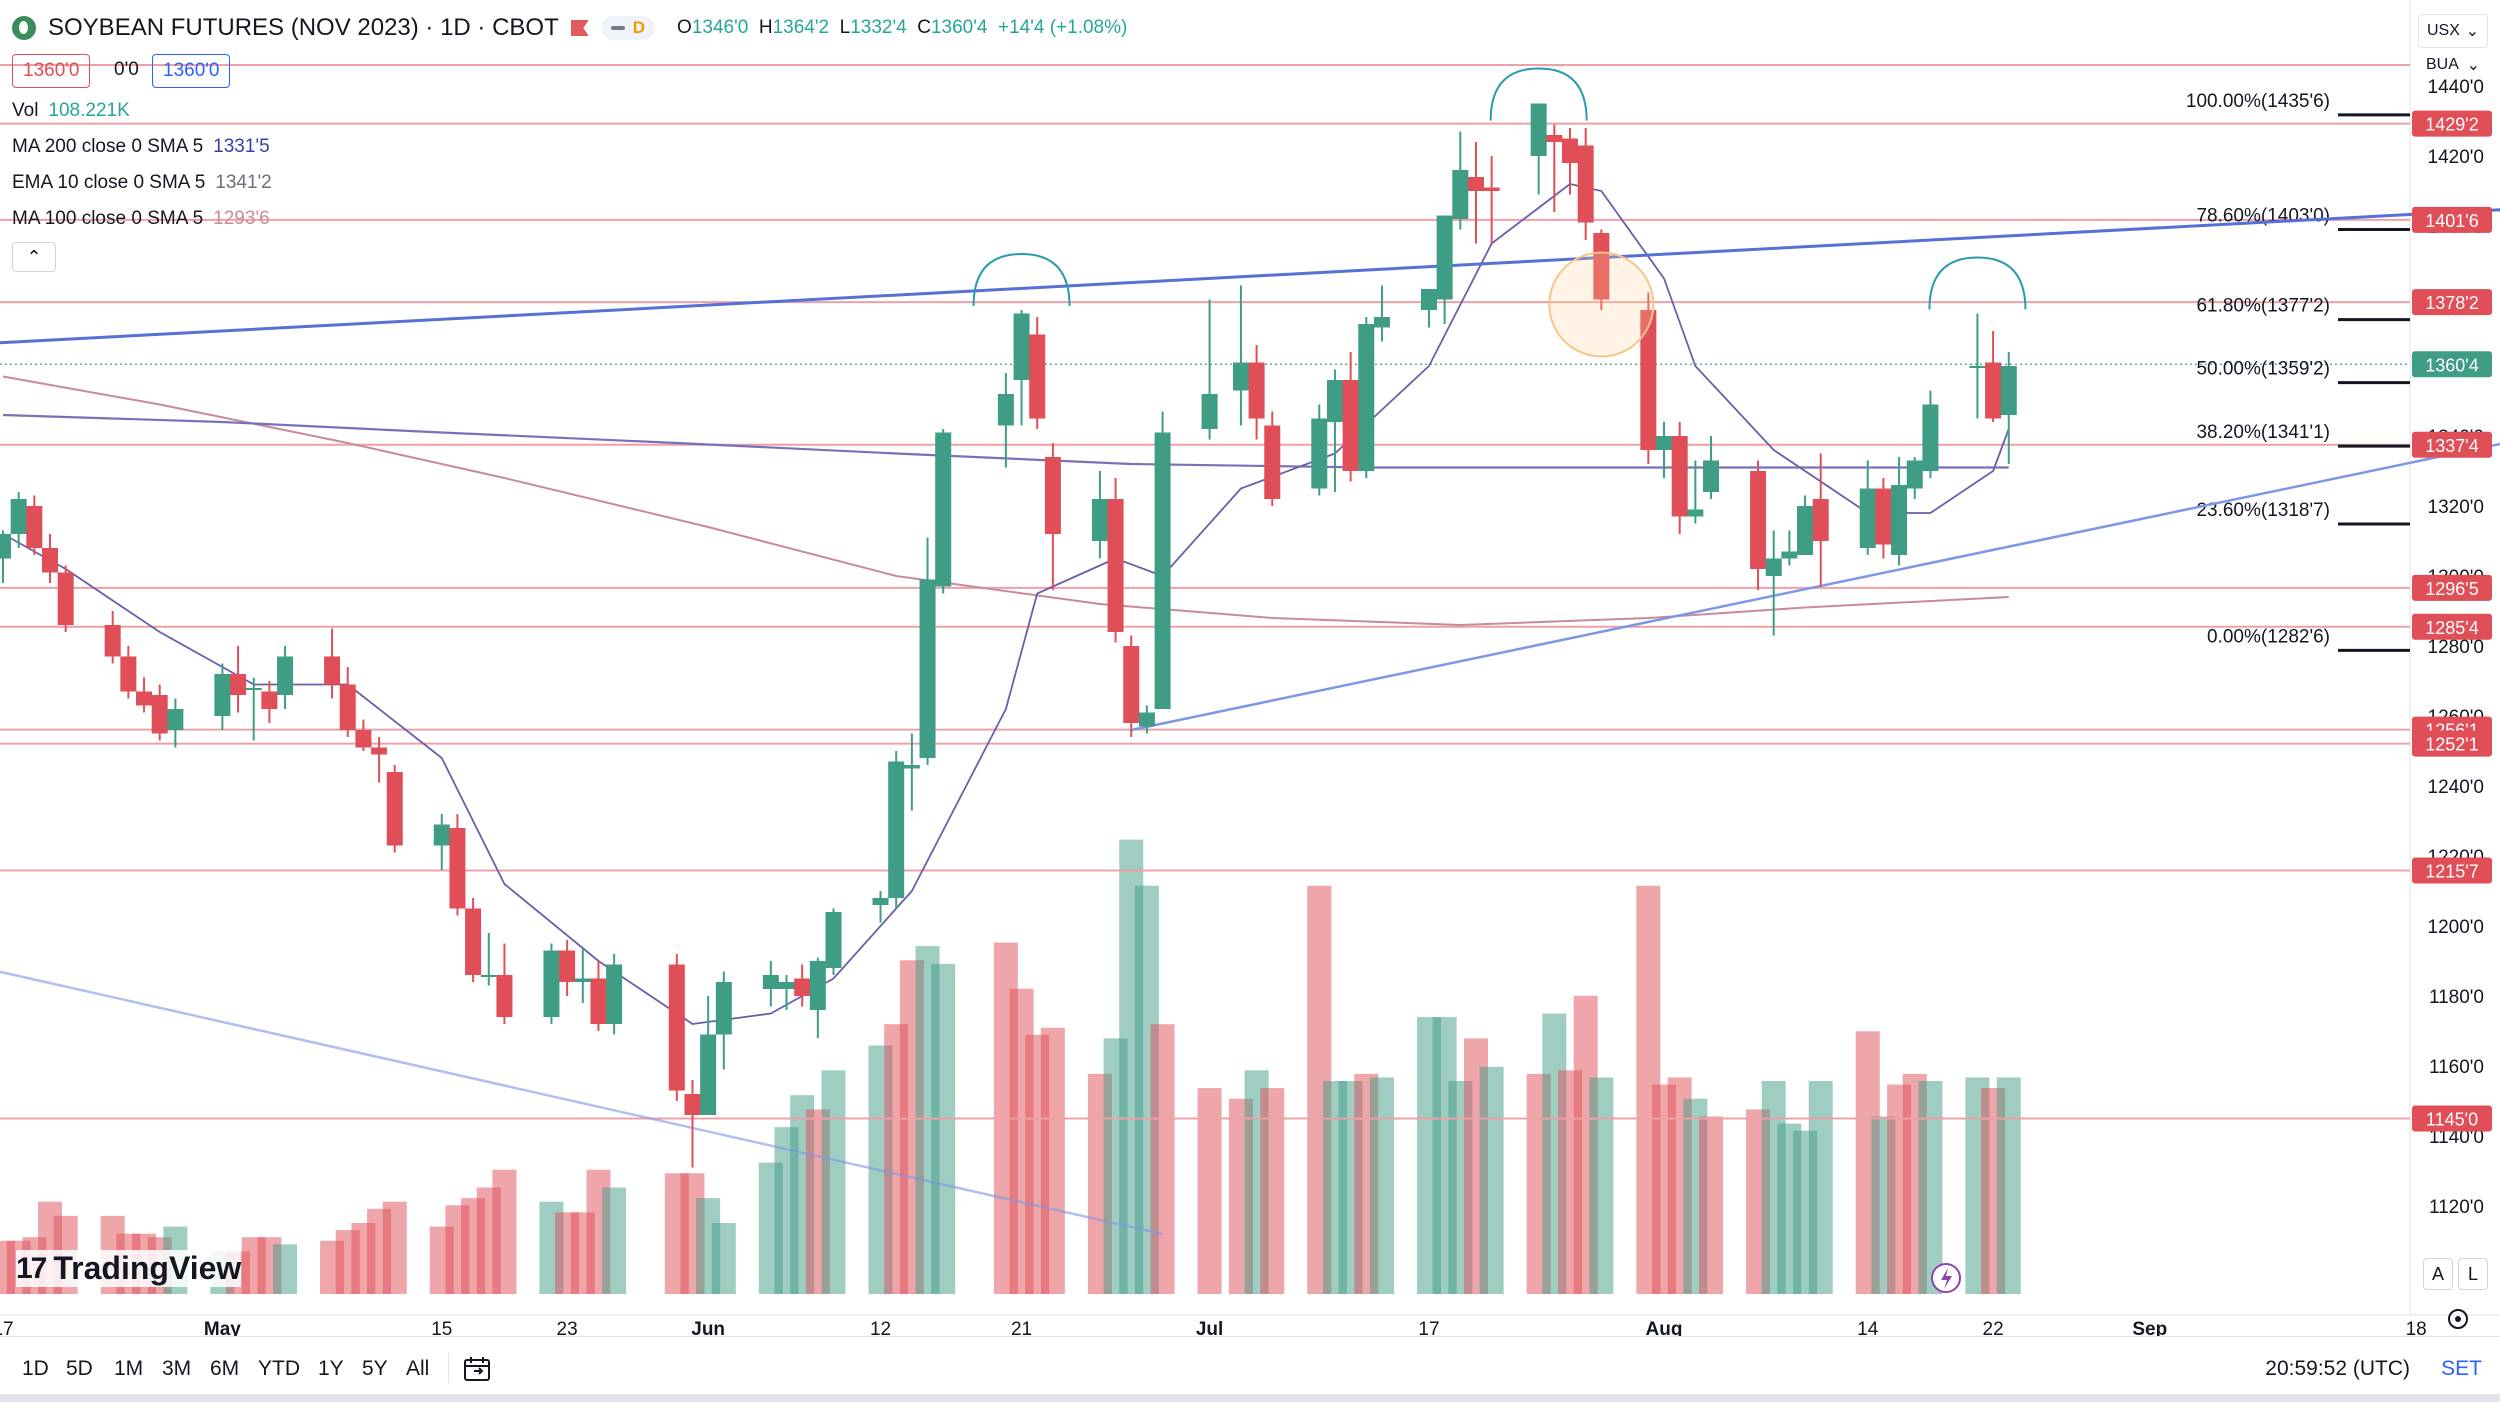  What do you see at coordinates (279, 1368) in the screenshot?
I see `range-ytd-button: YTD` at bounding box center [279, 1368].